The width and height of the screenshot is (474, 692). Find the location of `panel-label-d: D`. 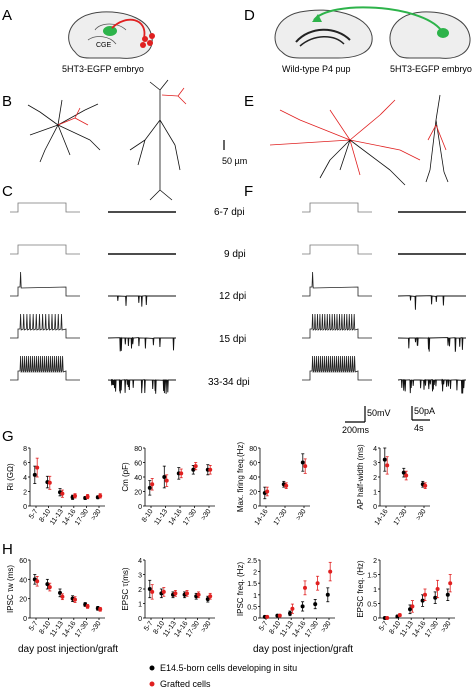

panel-label-d: D is located at coordinates (249, 15).